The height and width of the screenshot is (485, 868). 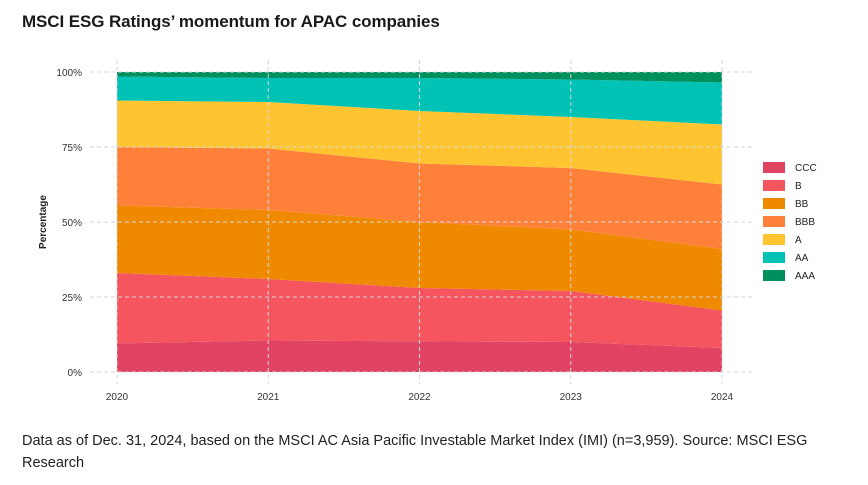 What do you see at coordinates (72, 223) in the screenshot?
I see `y-tick-label: 50%` at bounding box center [72, 223].